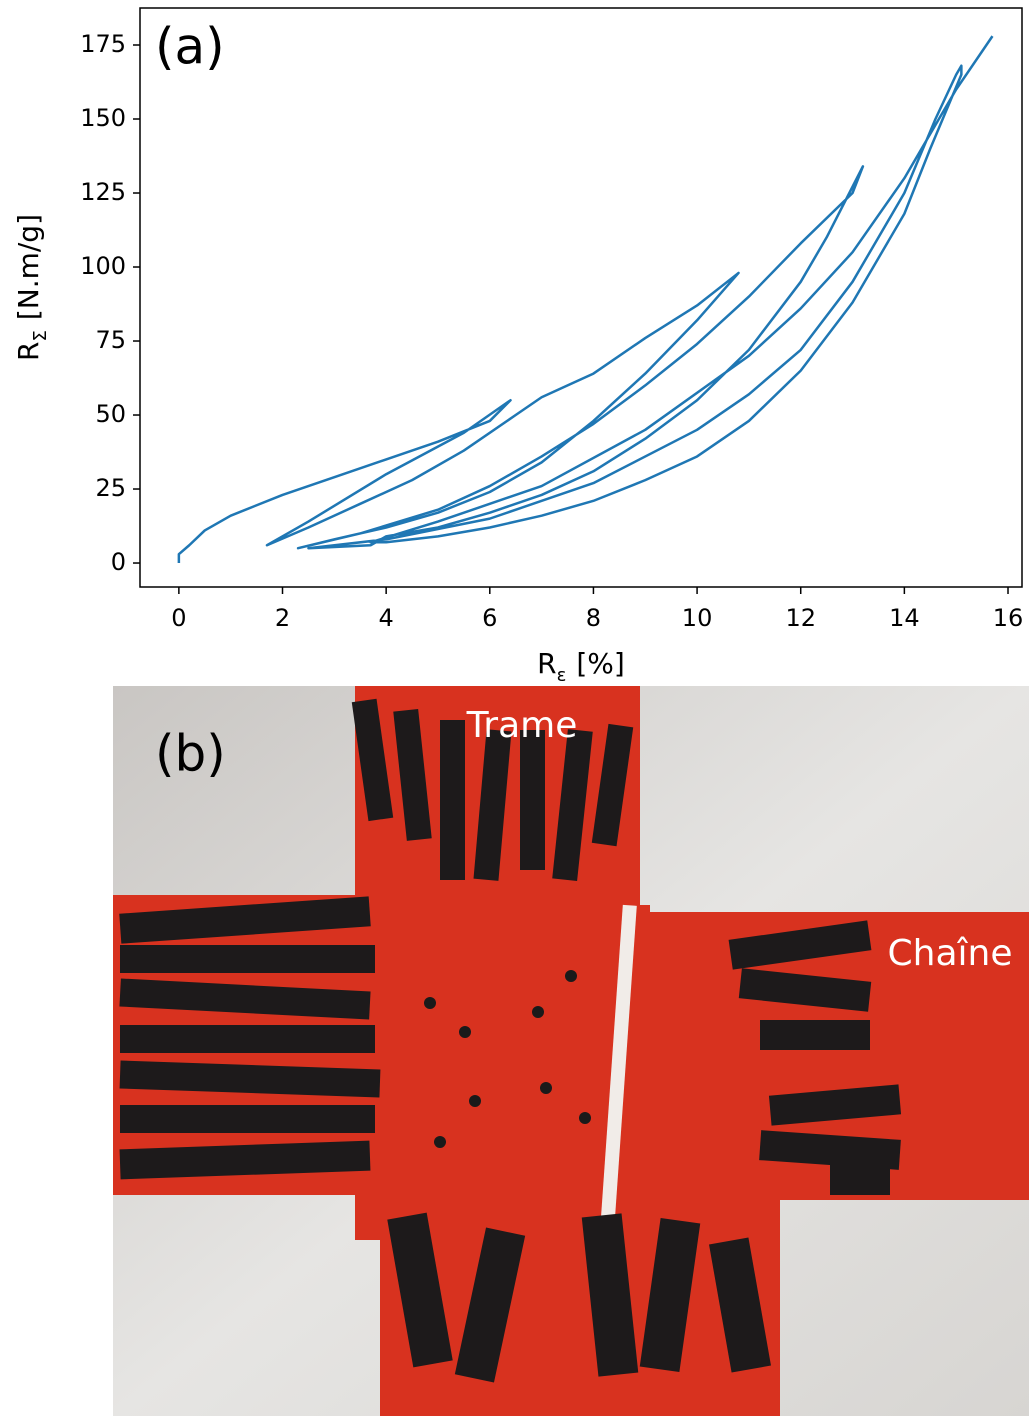 The width and height of the screenshot is (1029, 1416). I want to click on x-tick-label: 6, so click(489, 618).